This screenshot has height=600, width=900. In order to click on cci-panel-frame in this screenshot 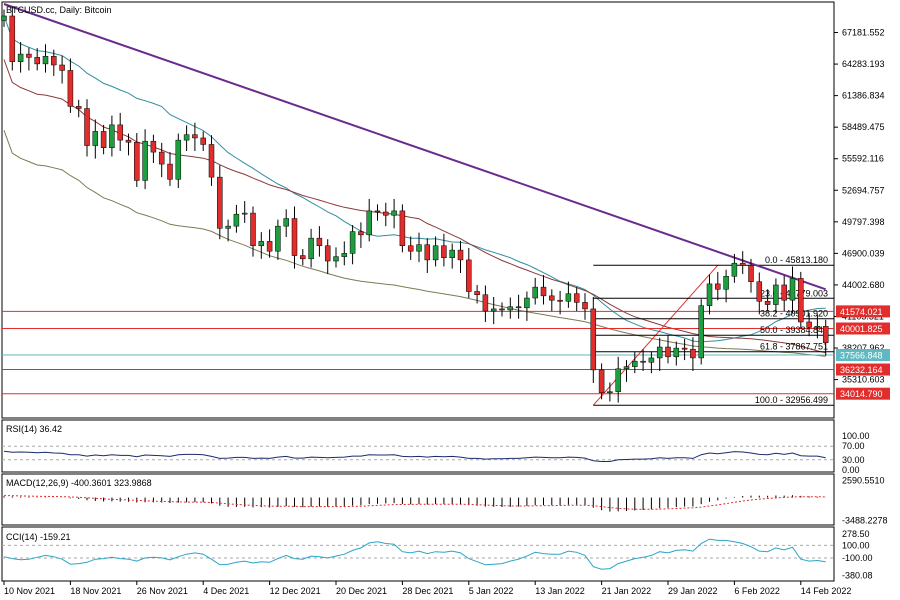, I will do `click(418, 554)`.